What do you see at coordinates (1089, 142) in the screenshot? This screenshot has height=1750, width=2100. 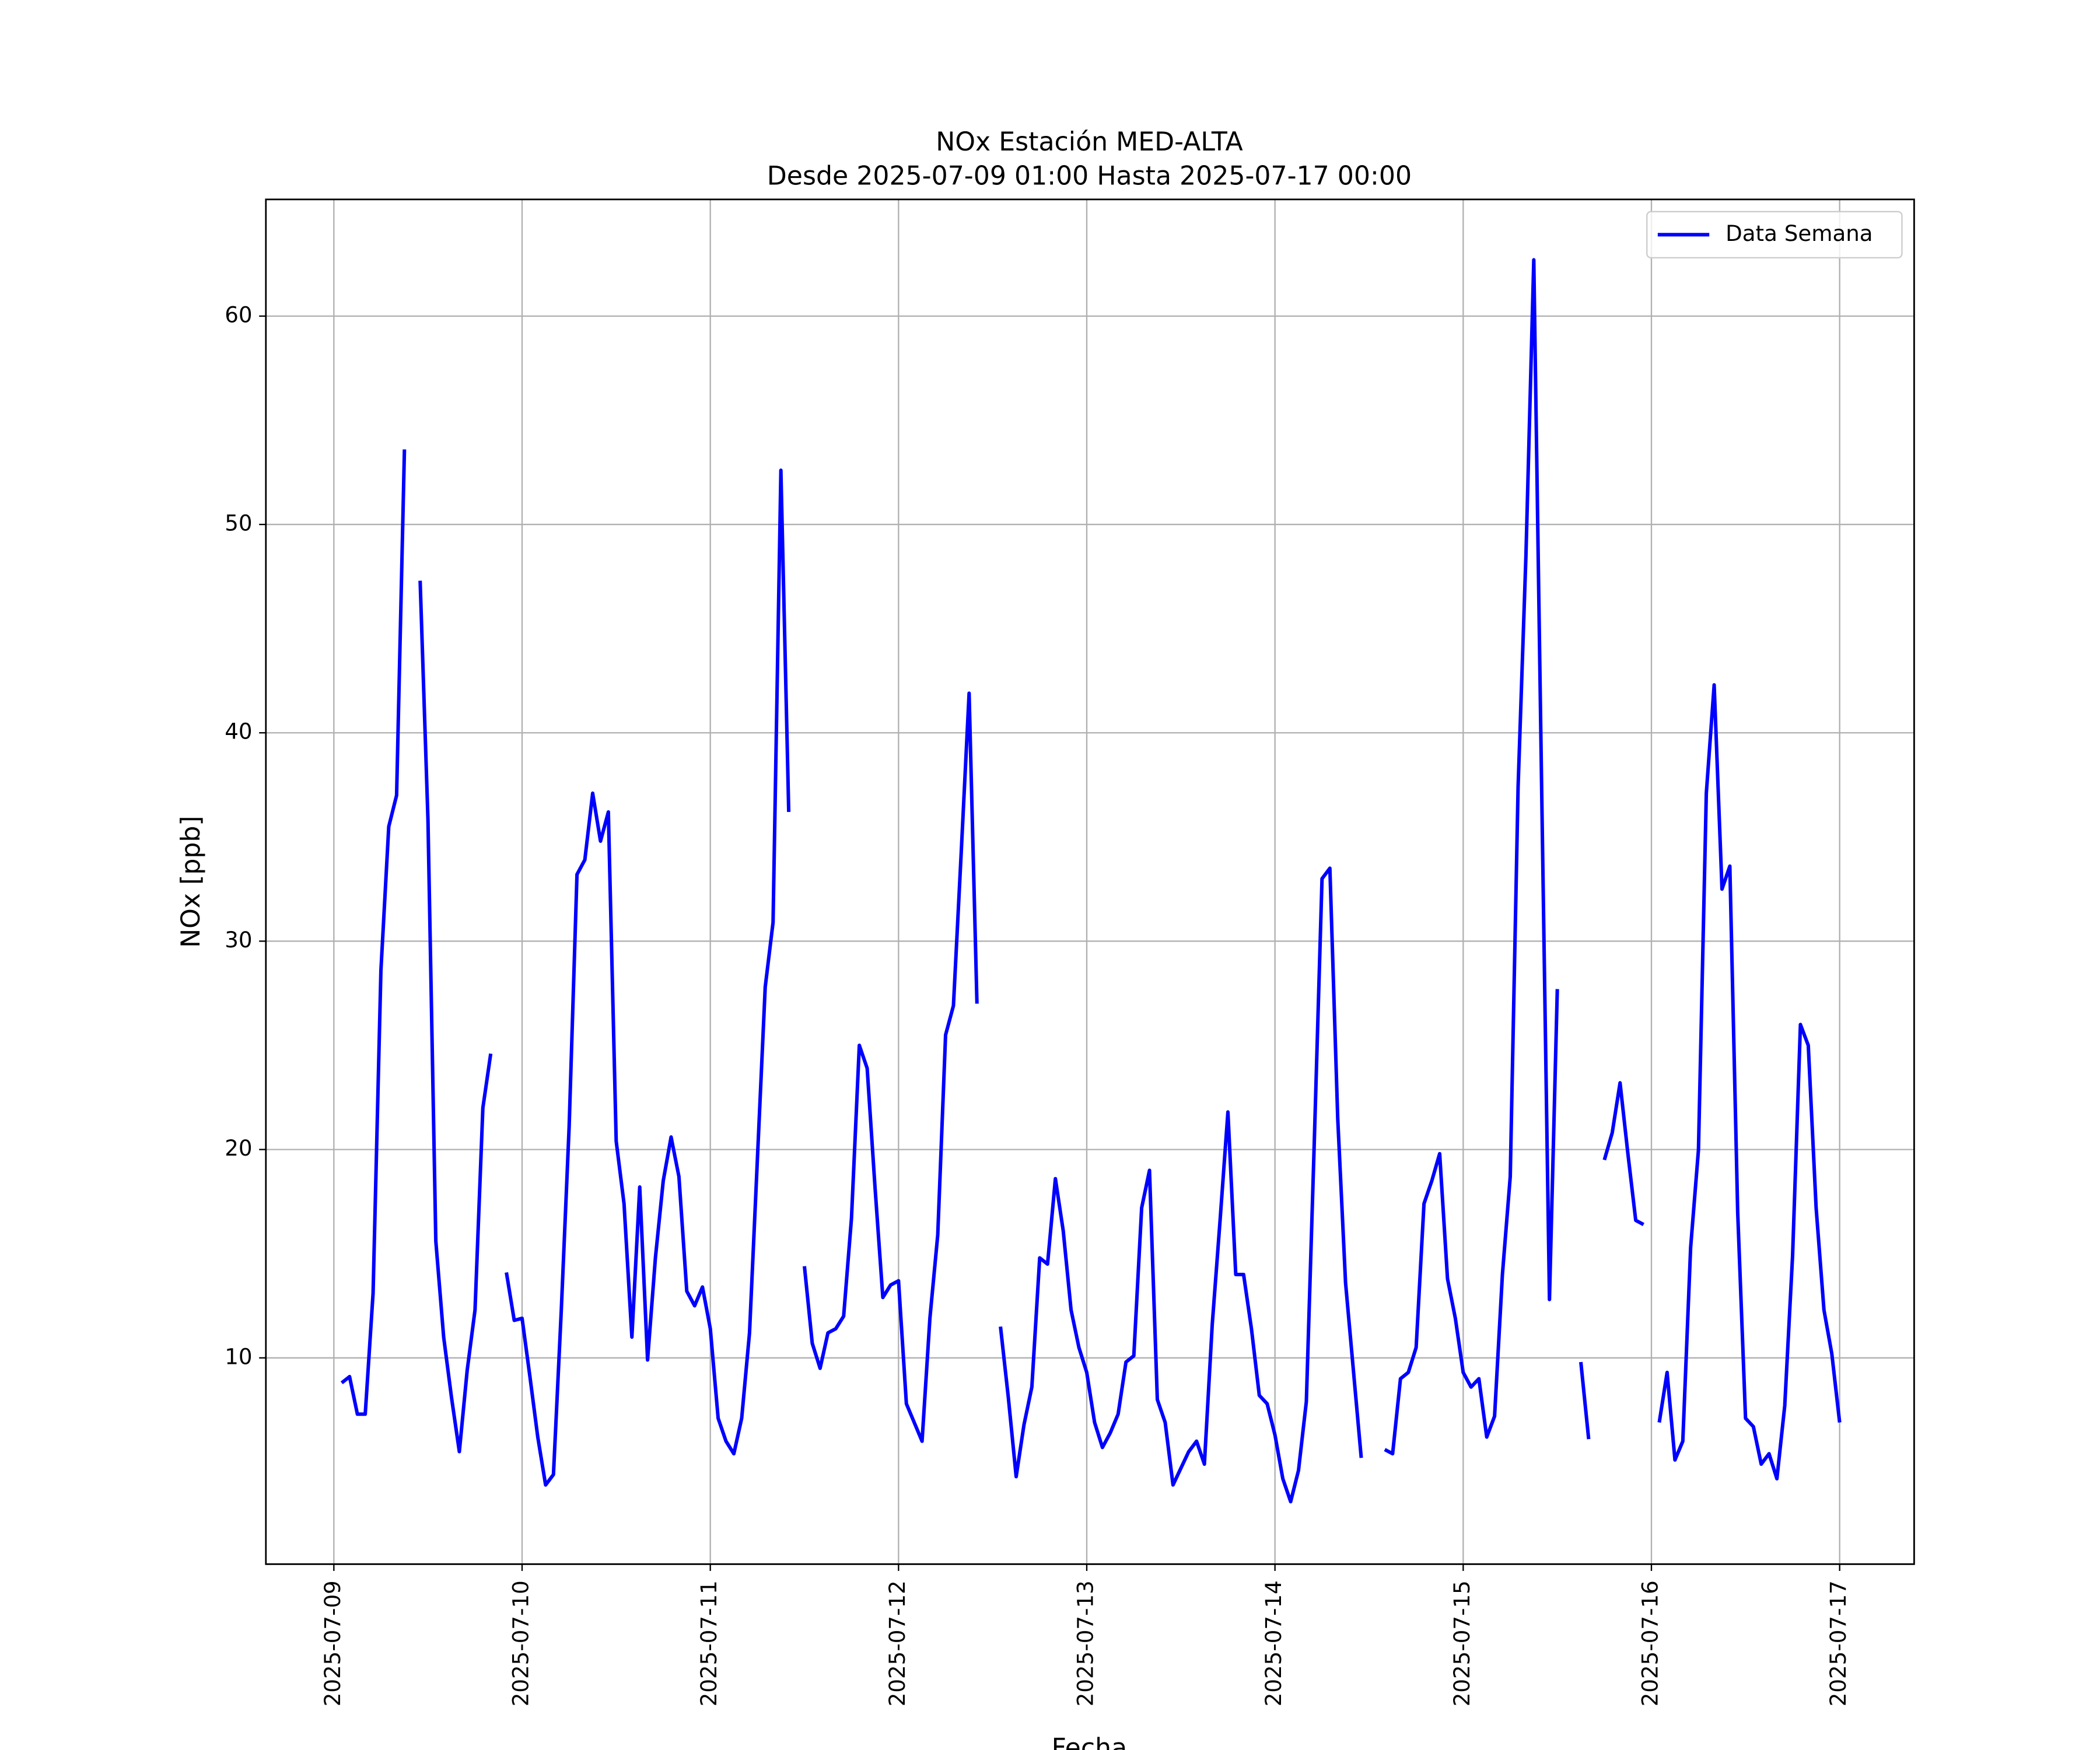 I see `chart-title: NOx Estación MED-ALTA` at bounding box center [1089, 142].